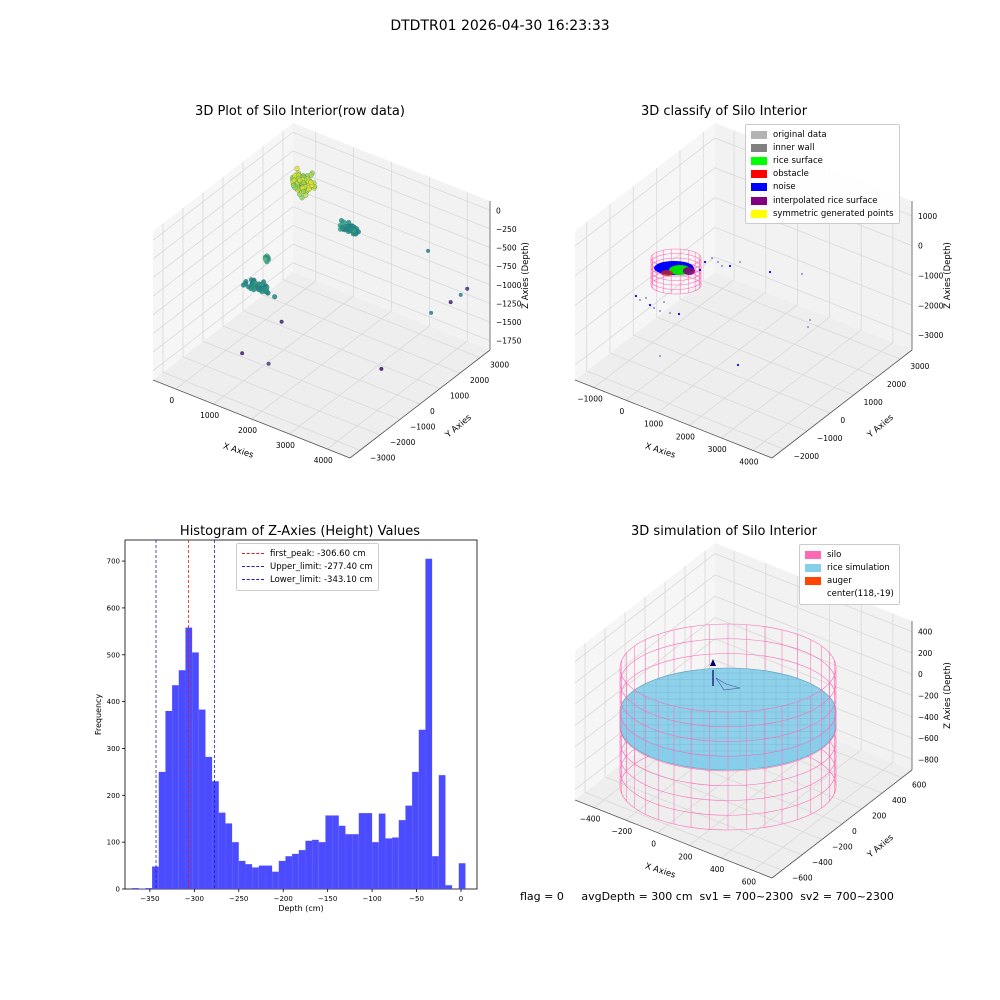 This screenshot has height=1000, width=1000. Describe the element at coordinates (209, 415) in the screenshot. I see `plot1-xtick-label: 1000` at that location.